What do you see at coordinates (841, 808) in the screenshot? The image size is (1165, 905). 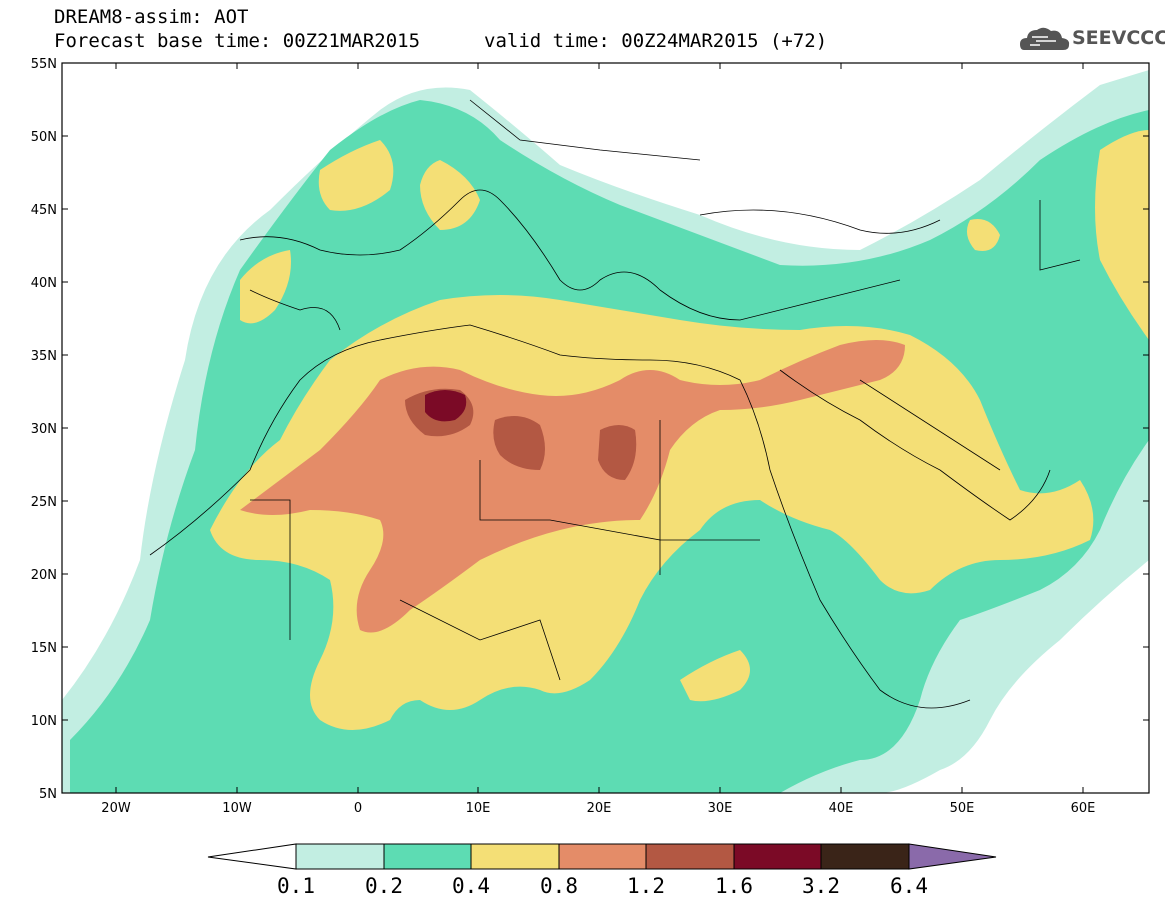 I see `lon-label: 40E` at bounding box center [841, 808].